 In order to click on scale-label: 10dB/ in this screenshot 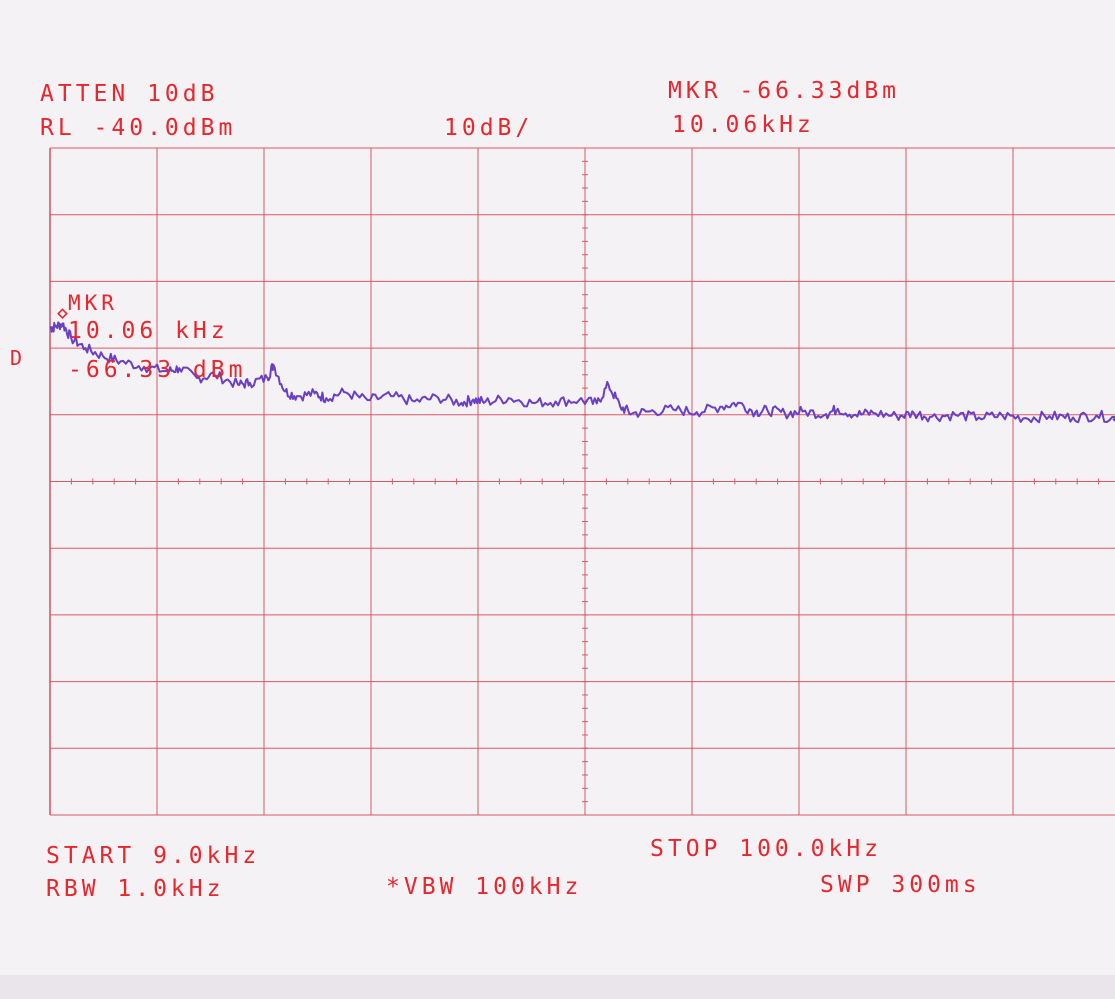, I will do `click(488, 128)`.